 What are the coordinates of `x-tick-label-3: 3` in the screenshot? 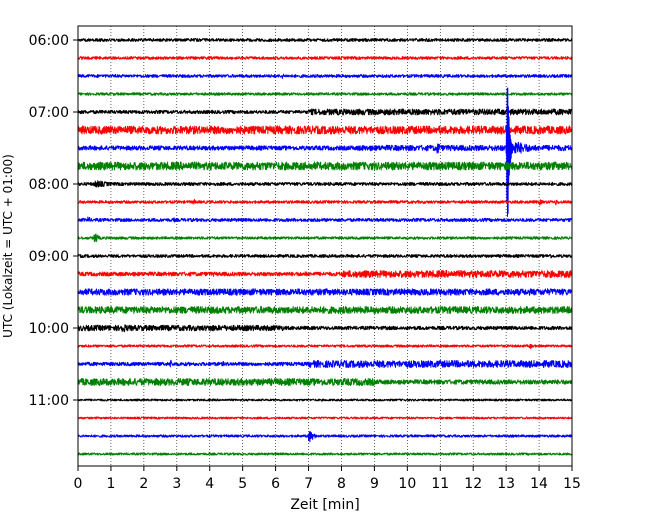 It's located at (176, 484).